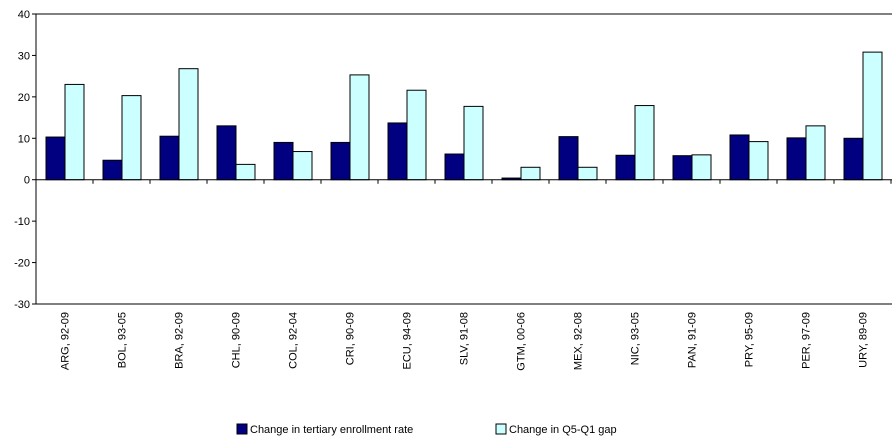 The image size is (892, 443). What do you see at coordinates (237, 340) in the screenshot?
I see `x-tick-label: CHL, 90-09` at bounding box center [237, 340].